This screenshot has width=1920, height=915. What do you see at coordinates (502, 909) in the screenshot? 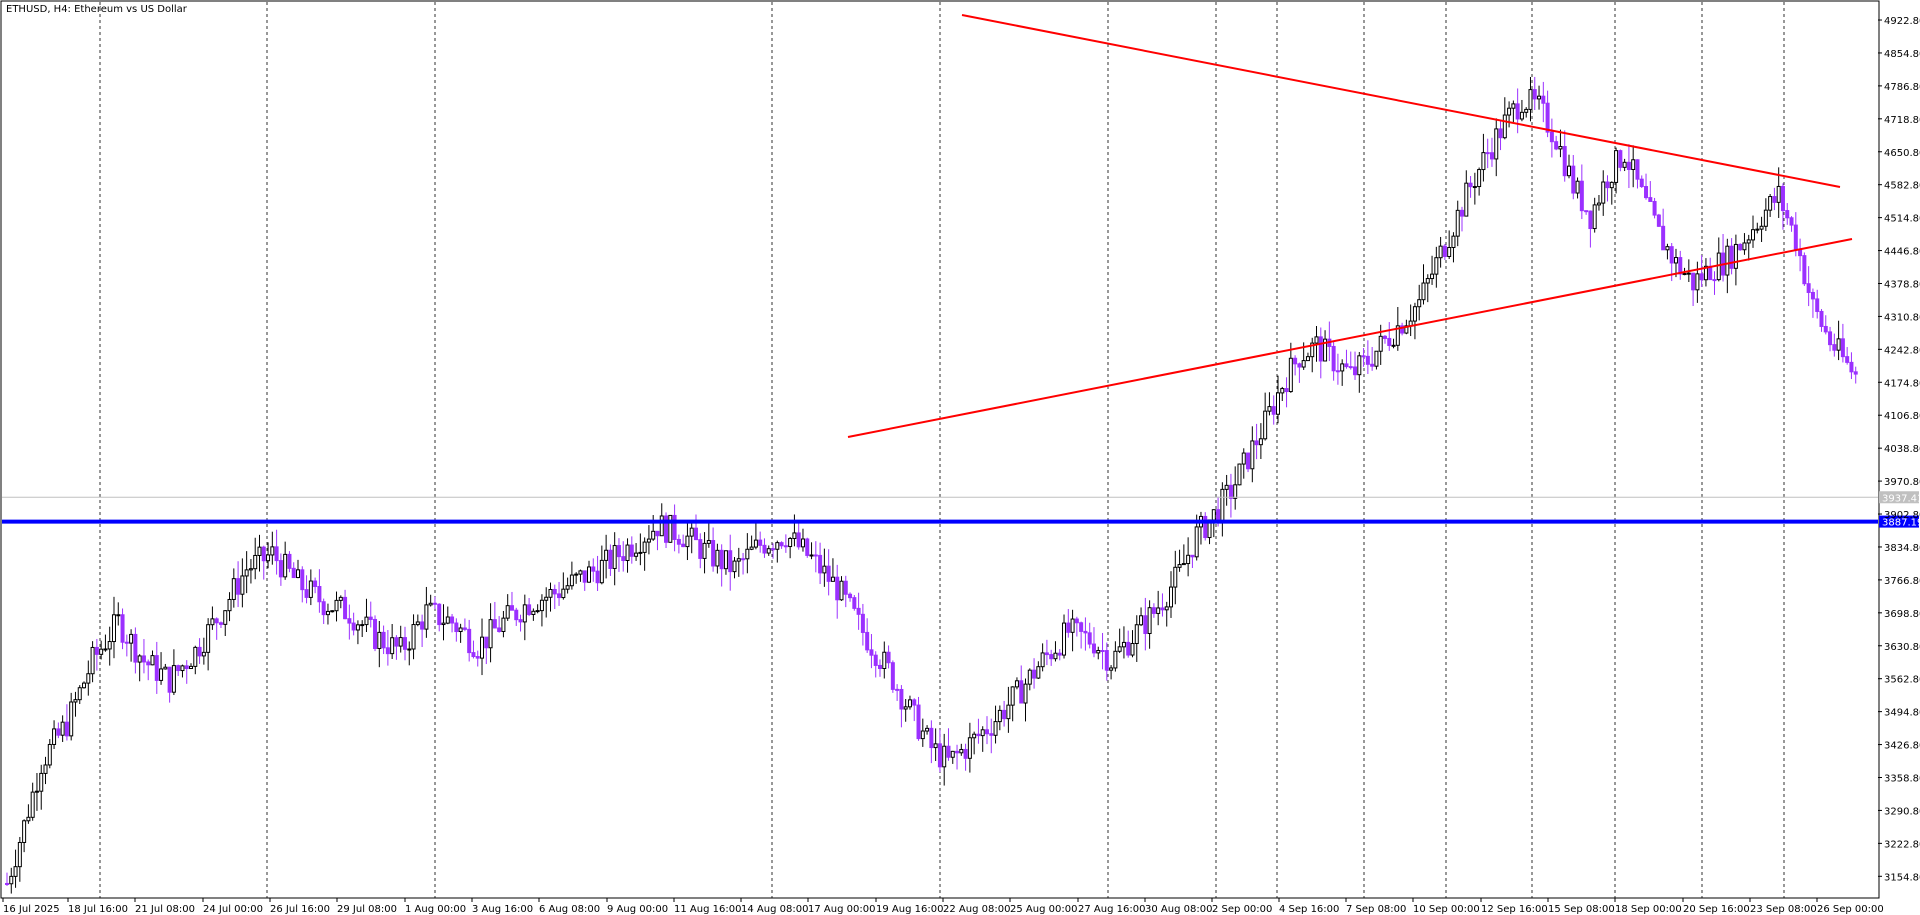
I see `x-tick-label: 3 Aug 16:00` at bounding box center [502, 909].